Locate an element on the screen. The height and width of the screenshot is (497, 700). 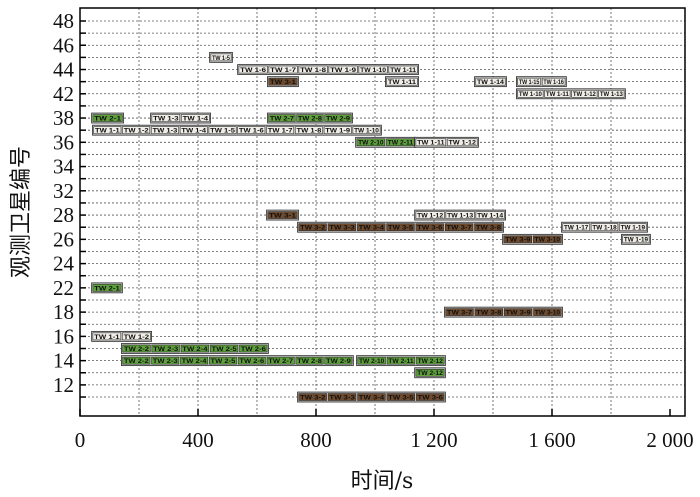
task-segment-label: TW 3-1 is located at coordinates (283, 82).